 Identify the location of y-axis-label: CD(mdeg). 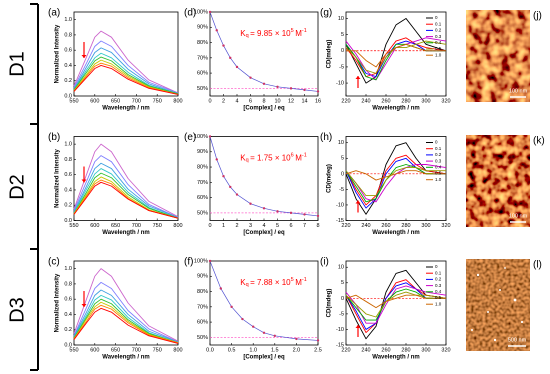
(330, 303).